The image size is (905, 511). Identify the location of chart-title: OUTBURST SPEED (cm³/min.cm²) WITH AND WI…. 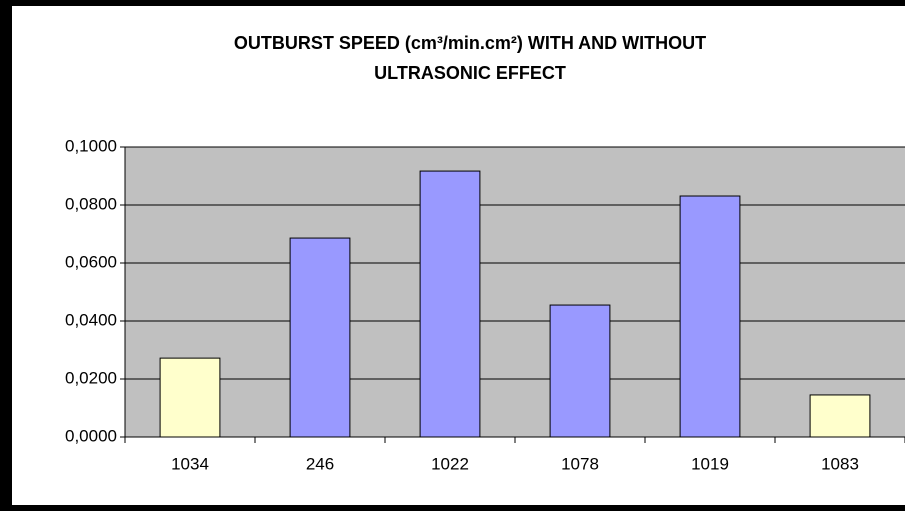
(470, 43).